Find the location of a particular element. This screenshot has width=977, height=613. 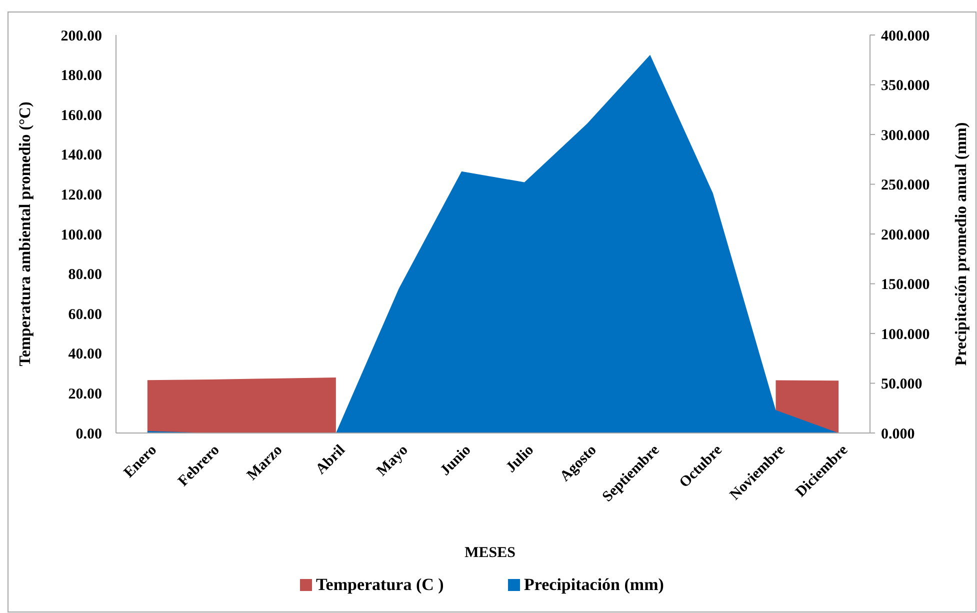

y-tick-label: 80.00 is located at coordinates (85, 275).